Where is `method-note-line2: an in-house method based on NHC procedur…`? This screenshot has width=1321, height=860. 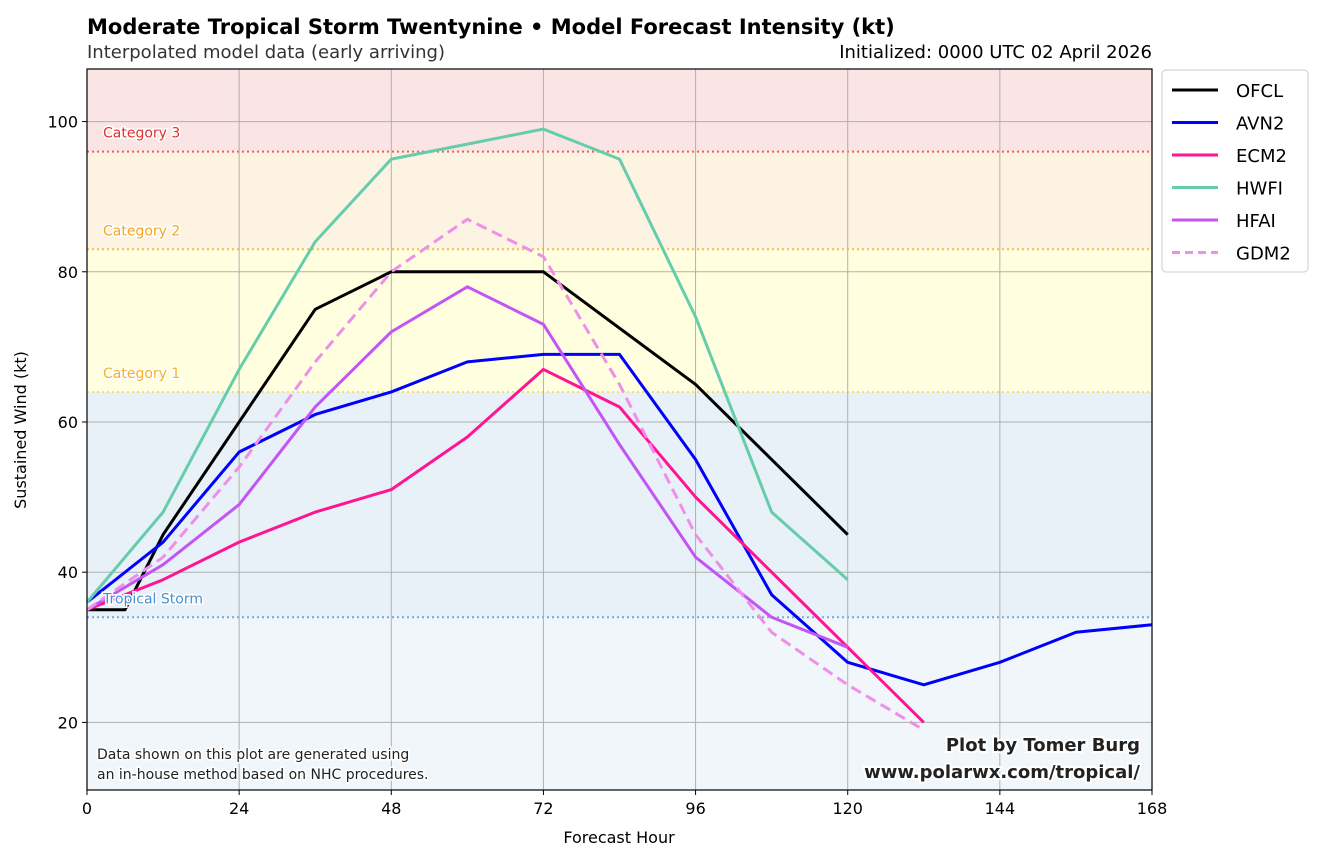 method-note-line2: an in-house method based on NHC procedur… is located at coordinates (263, 775).